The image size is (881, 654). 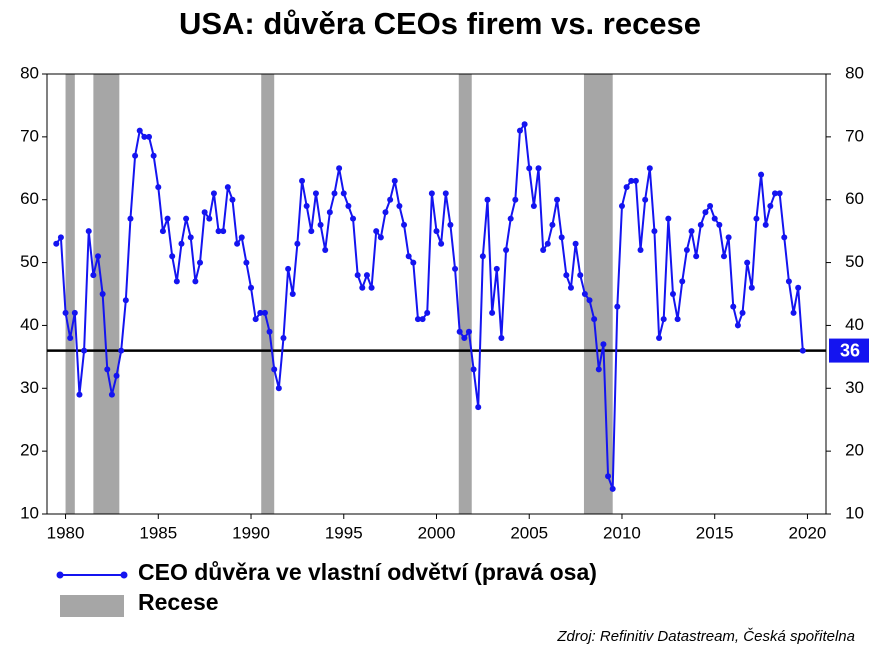 What do you see at coordinates (60, 575) in the screenshot?
I see `legend-marker` at bounding box center [60, 575].